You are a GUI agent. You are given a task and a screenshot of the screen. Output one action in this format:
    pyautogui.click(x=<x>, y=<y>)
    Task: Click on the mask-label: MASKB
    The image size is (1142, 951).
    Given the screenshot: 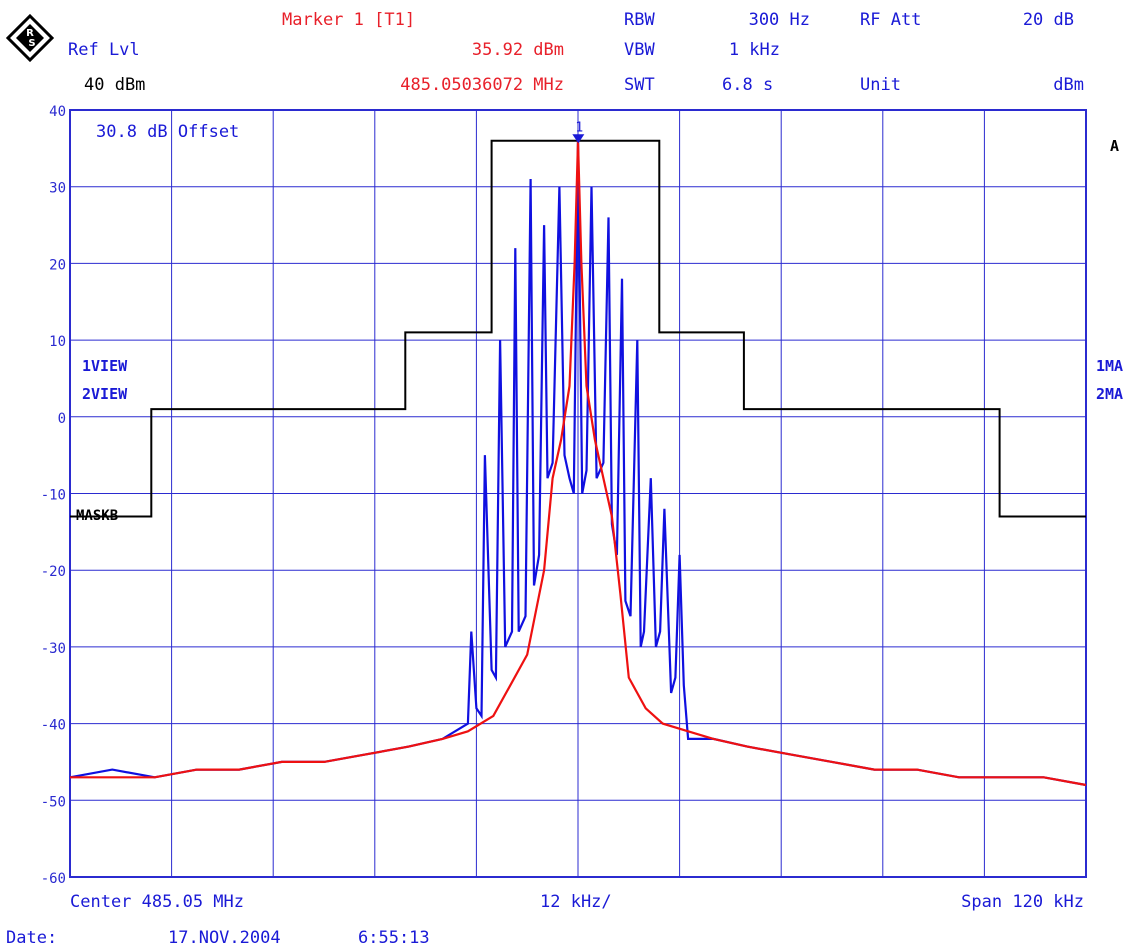 What is the action you would take?
    pyautogui.click(x=97, y=516)
    